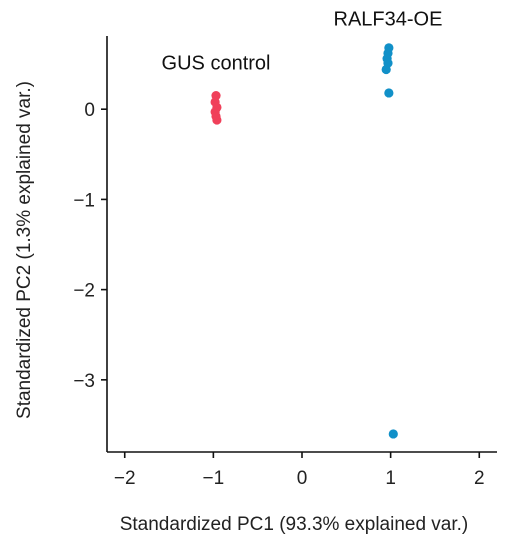  Describe the element at coordinates (390, 478) in the screenshot. I see `x-tick-label: 1` at that location.